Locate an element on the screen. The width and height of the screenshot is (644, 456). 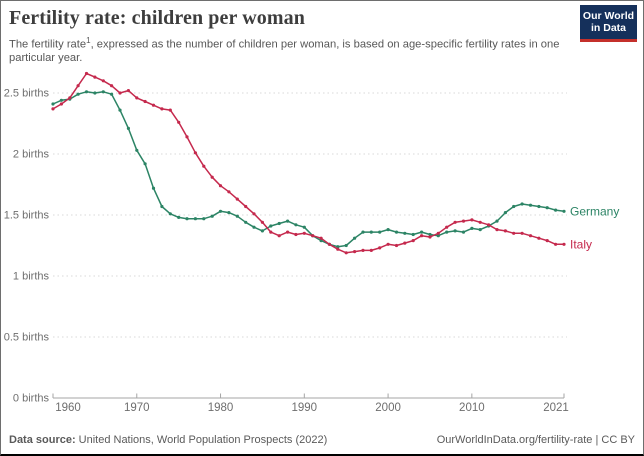
x-tick-label: 1980 is located at coordinates (221, 408).